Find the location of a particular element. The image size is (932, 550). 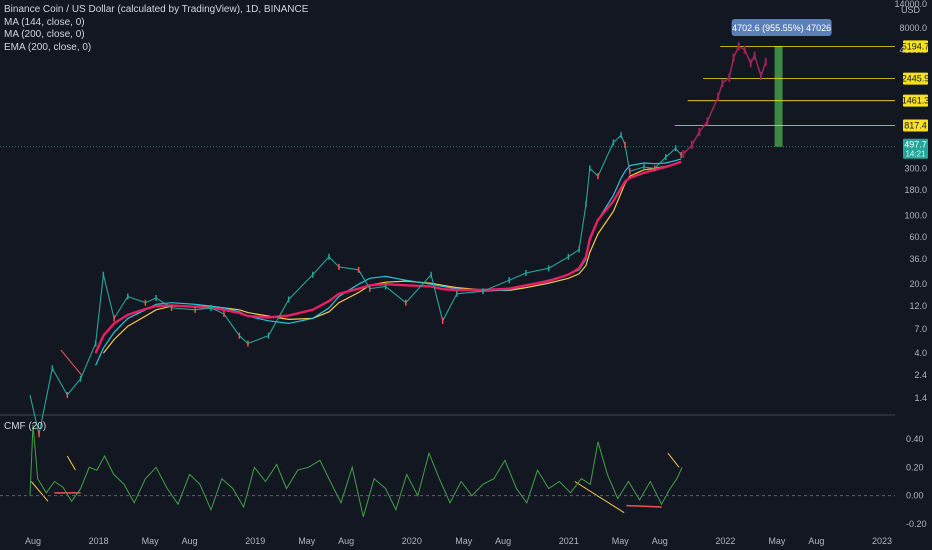

cmf-line is located at coordinates (356, 471).